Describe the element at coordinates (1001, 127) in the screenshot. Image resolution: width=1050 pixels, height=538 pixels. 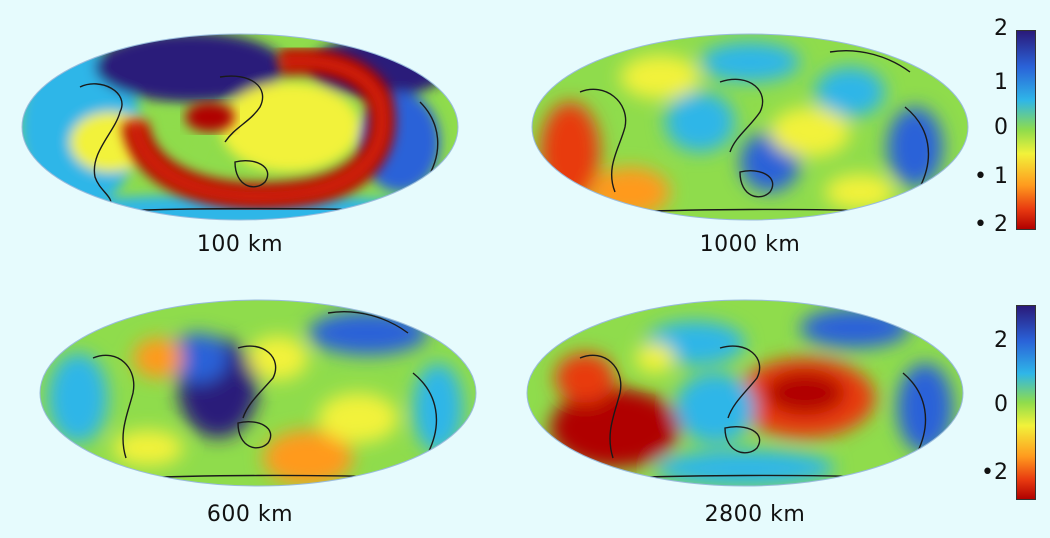
I see `colorbar-top-tick-0: 0` at that location.